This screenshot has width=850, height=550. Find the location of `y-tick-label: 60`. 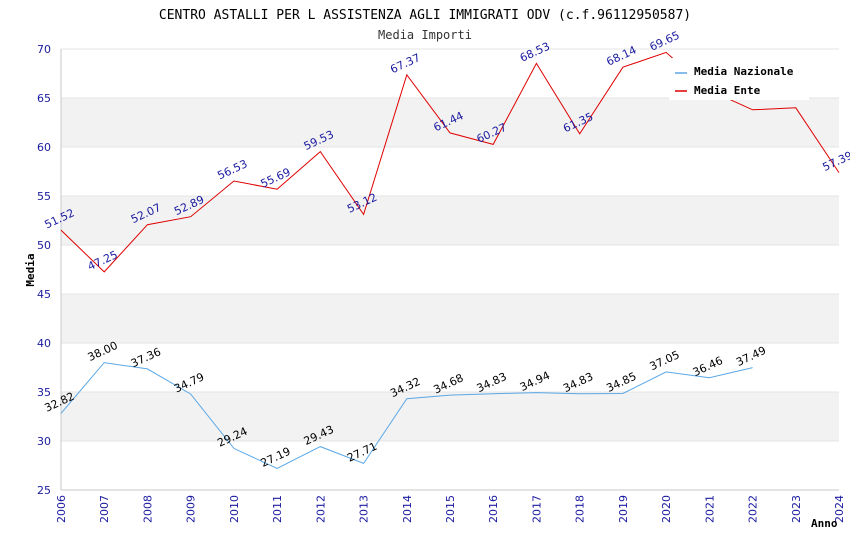

y-tick-label: 60 is located at coordinates (44, 147).